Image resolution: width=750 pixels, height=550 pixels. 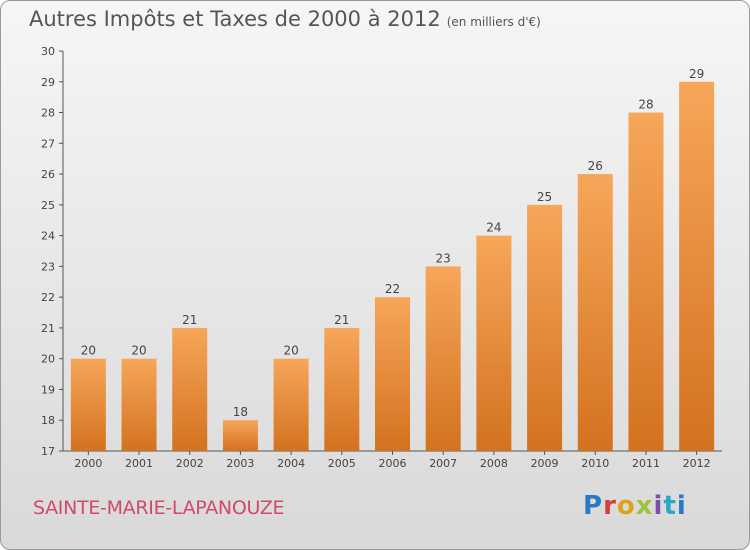 I want to click on data-label-2009: 25, so click(x=544, y=197).